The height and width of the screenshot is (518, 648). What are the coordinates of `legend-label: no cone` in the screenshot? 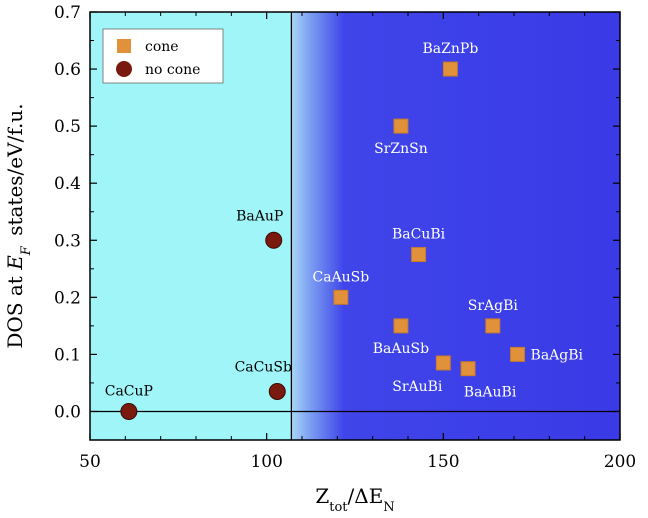 It's located at (172, 70).